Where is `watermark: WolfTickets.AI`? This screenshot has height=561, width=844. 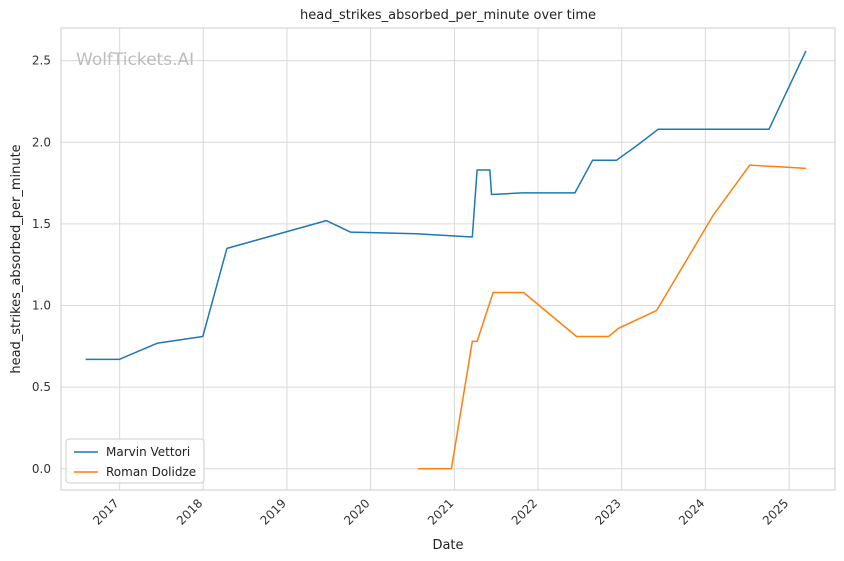
watermark: WolfTickets.AI is located at coordinates (135, 60).